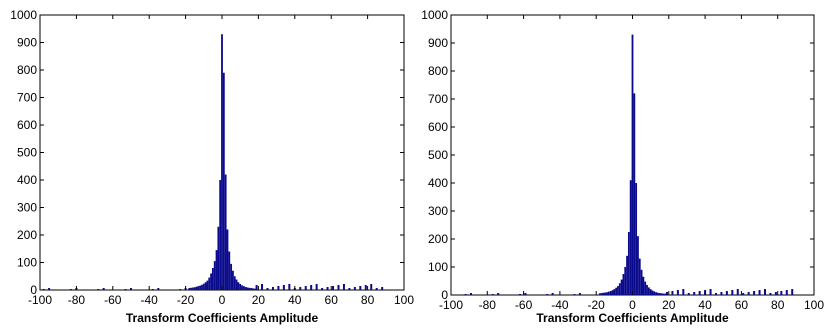 Image resolution: width=824 pixels, height=331 pixels. I want to click on y-tick-label: 100, so click(27, 263).